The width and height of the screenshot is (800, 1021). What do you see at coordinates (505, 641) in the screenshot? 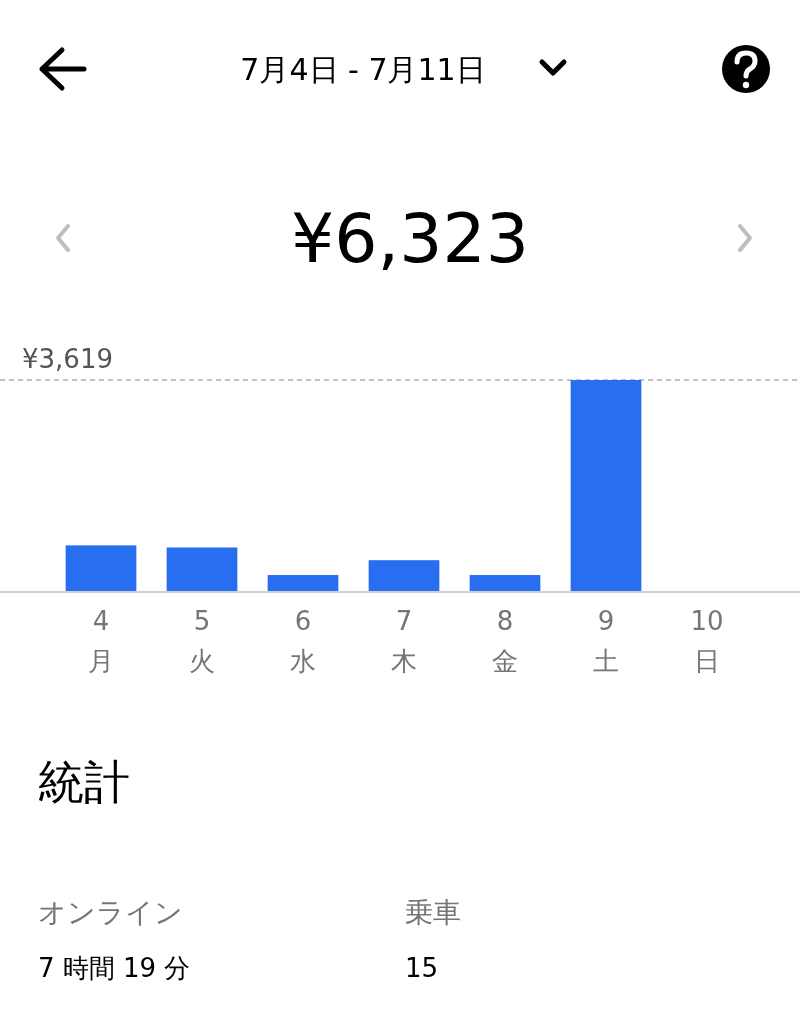
I see `x-tick-label: 8 金` at bounding box center [505, 641].